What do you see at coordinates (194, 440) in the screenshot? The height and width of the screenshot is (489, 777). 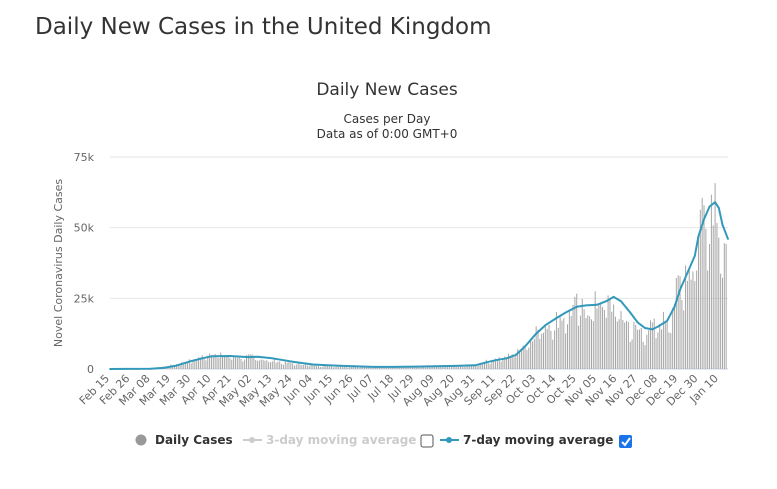 I see `legend-daily-cases: Daily Cases` at bounding box center [194, 440].